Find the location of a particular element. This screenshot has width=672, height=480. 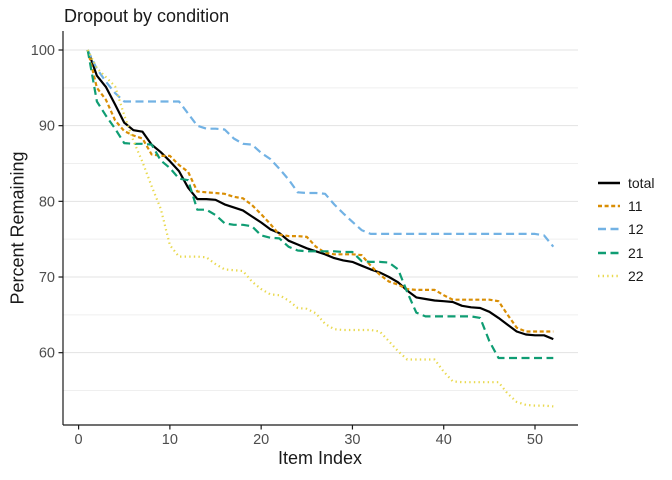

x-tick-label-20: 20 is located at coordinates (261, 440).